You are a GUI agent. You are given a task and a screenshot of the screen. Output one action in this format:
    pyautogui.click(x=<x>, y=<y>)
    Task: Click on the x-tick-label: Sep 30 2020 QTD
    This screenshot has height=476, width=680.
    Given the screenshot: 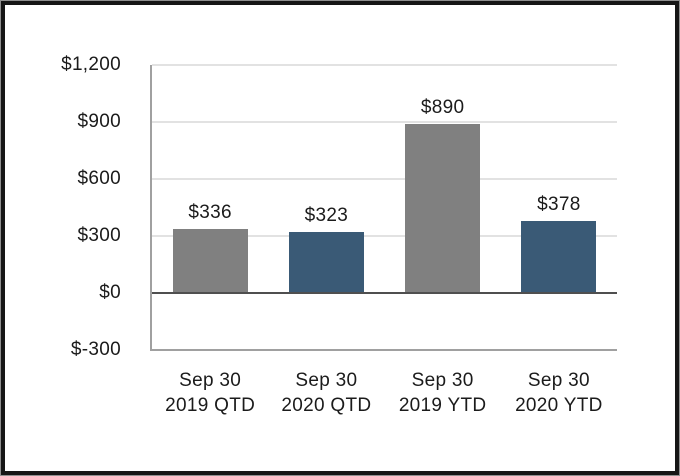 What is the action you would take?
    pyautogui.click(x=326, y=393)
    